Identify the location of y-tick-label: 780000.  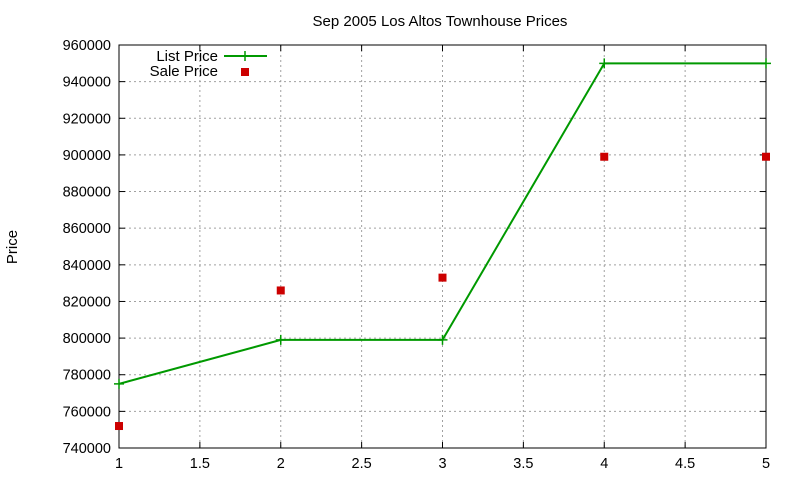
(87, 376).